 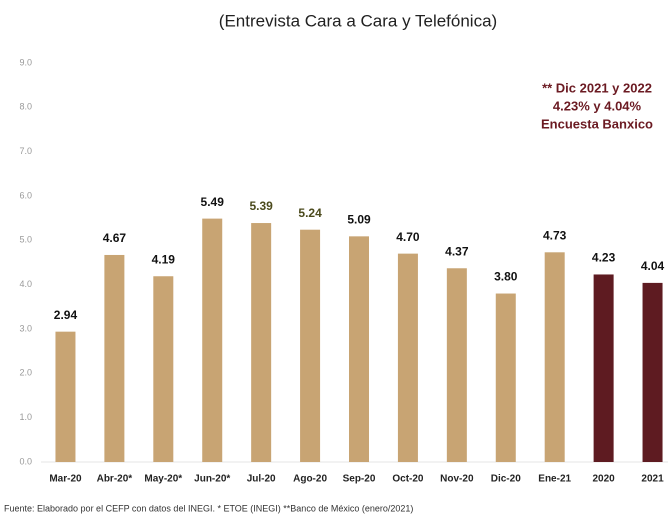 I want to click on value-label: 4.67, so click(x=115, y=238).